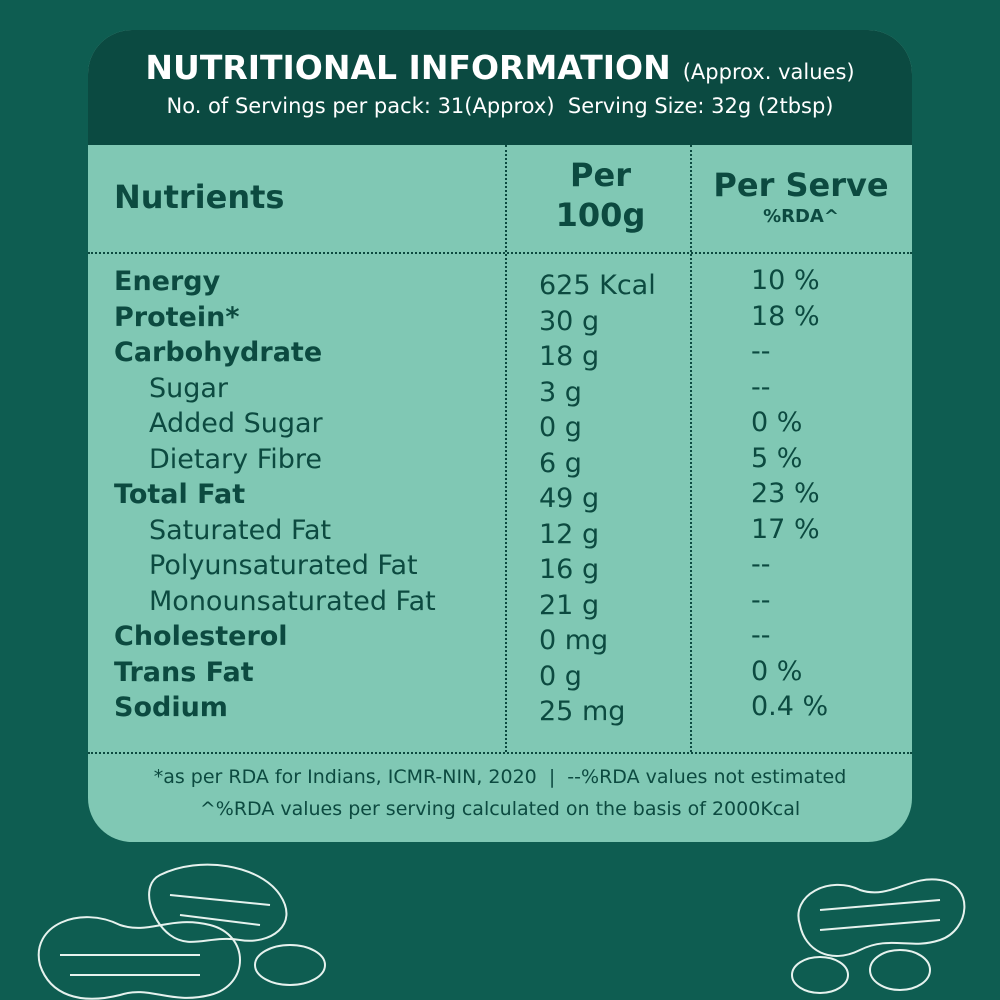 This screenshot has width=1000, height=1000. I want to click on nutrient-name: Energy, so click(167, 281).